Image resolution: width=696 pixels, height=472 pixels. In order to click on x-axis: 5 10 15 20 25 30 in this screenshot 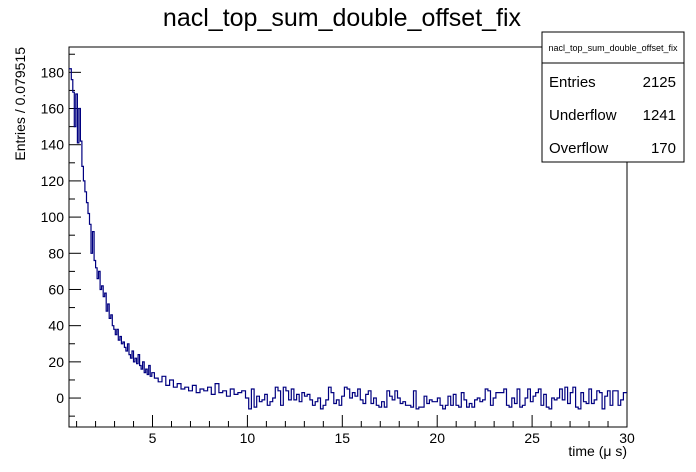, I will do `click(355, 430)`.